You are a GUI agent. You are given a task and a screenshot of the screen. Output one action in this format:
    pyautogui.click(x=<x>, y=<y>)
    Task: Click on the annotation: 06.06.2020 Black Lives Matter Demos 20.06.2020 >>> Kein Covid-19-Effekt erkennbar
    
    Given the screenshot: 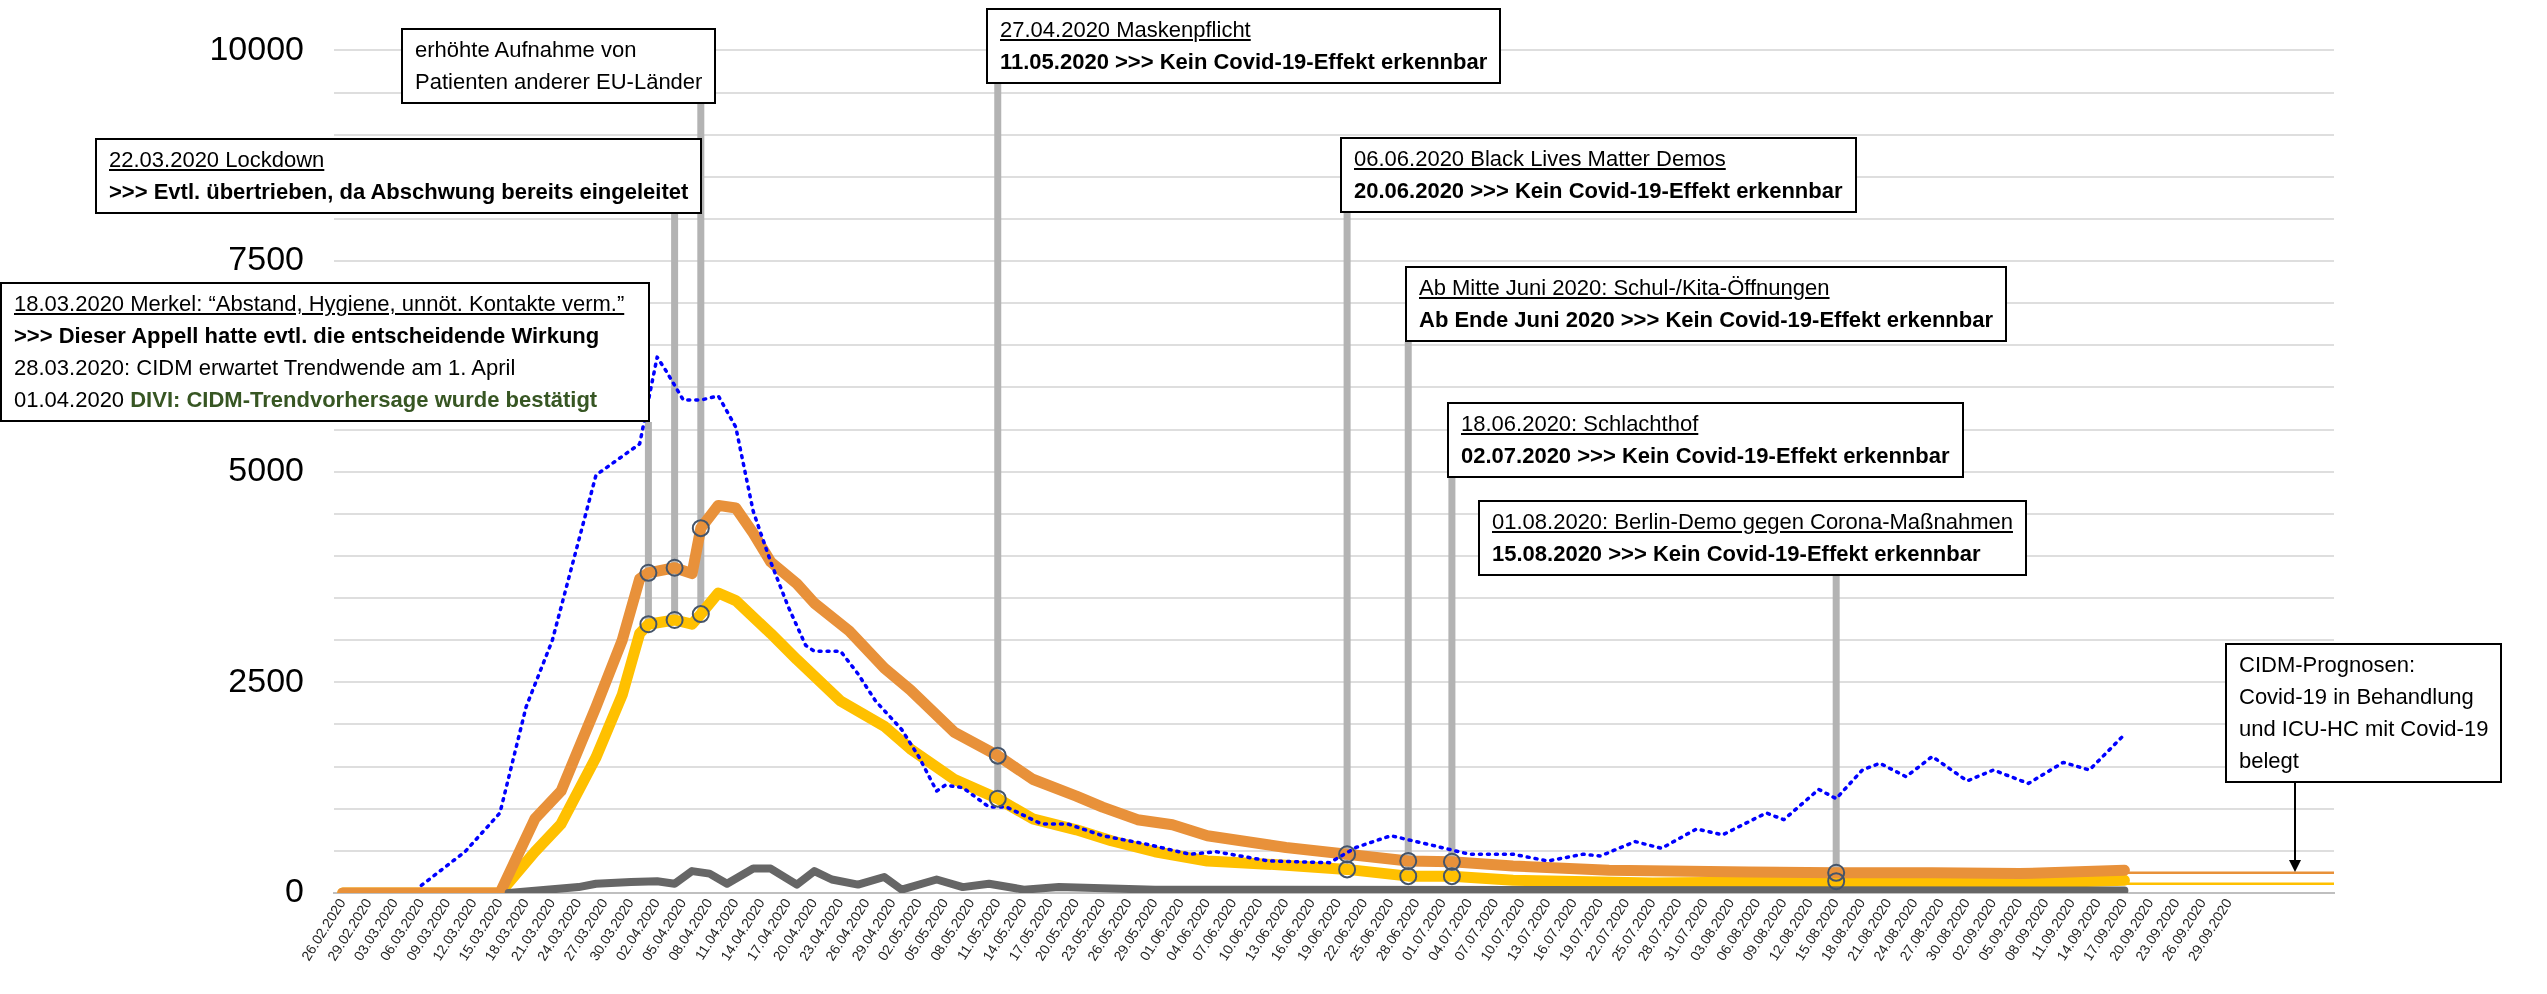 What is the action you would take?
    pyautogui.click(x=1598, y=174)
    